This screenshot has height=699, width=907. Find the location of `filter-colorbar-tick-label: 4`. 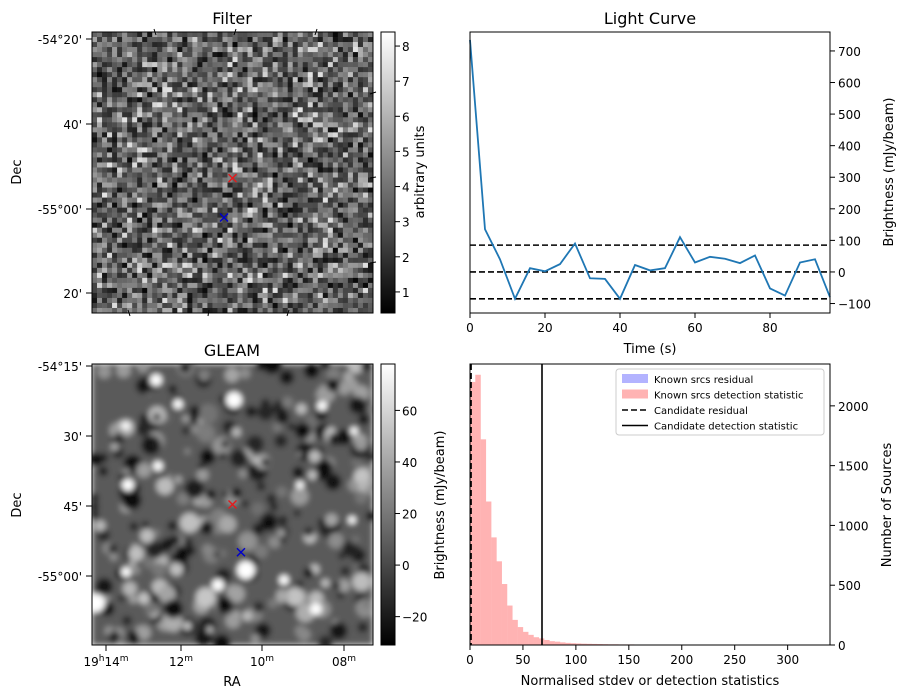

filter-colorbar-tick-label: 4 is located at coordinates (406, 188).